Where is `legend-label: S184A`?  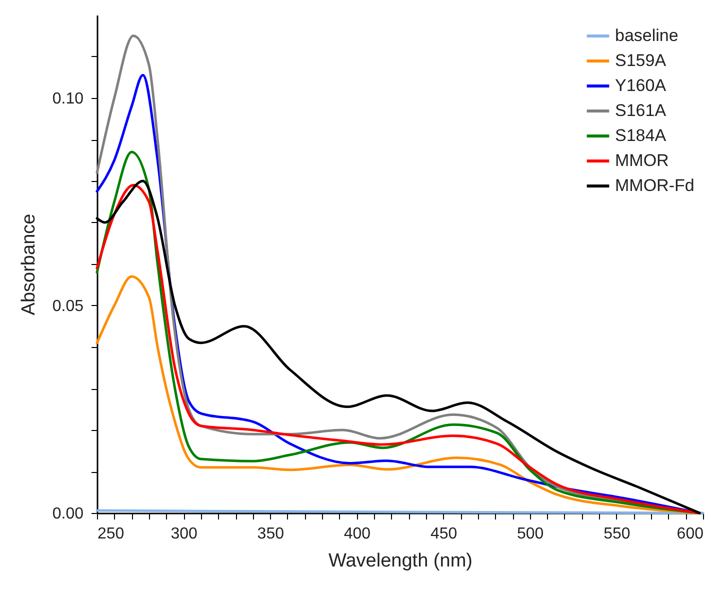 legend-label: S184A is located at coordinates (641, 135).